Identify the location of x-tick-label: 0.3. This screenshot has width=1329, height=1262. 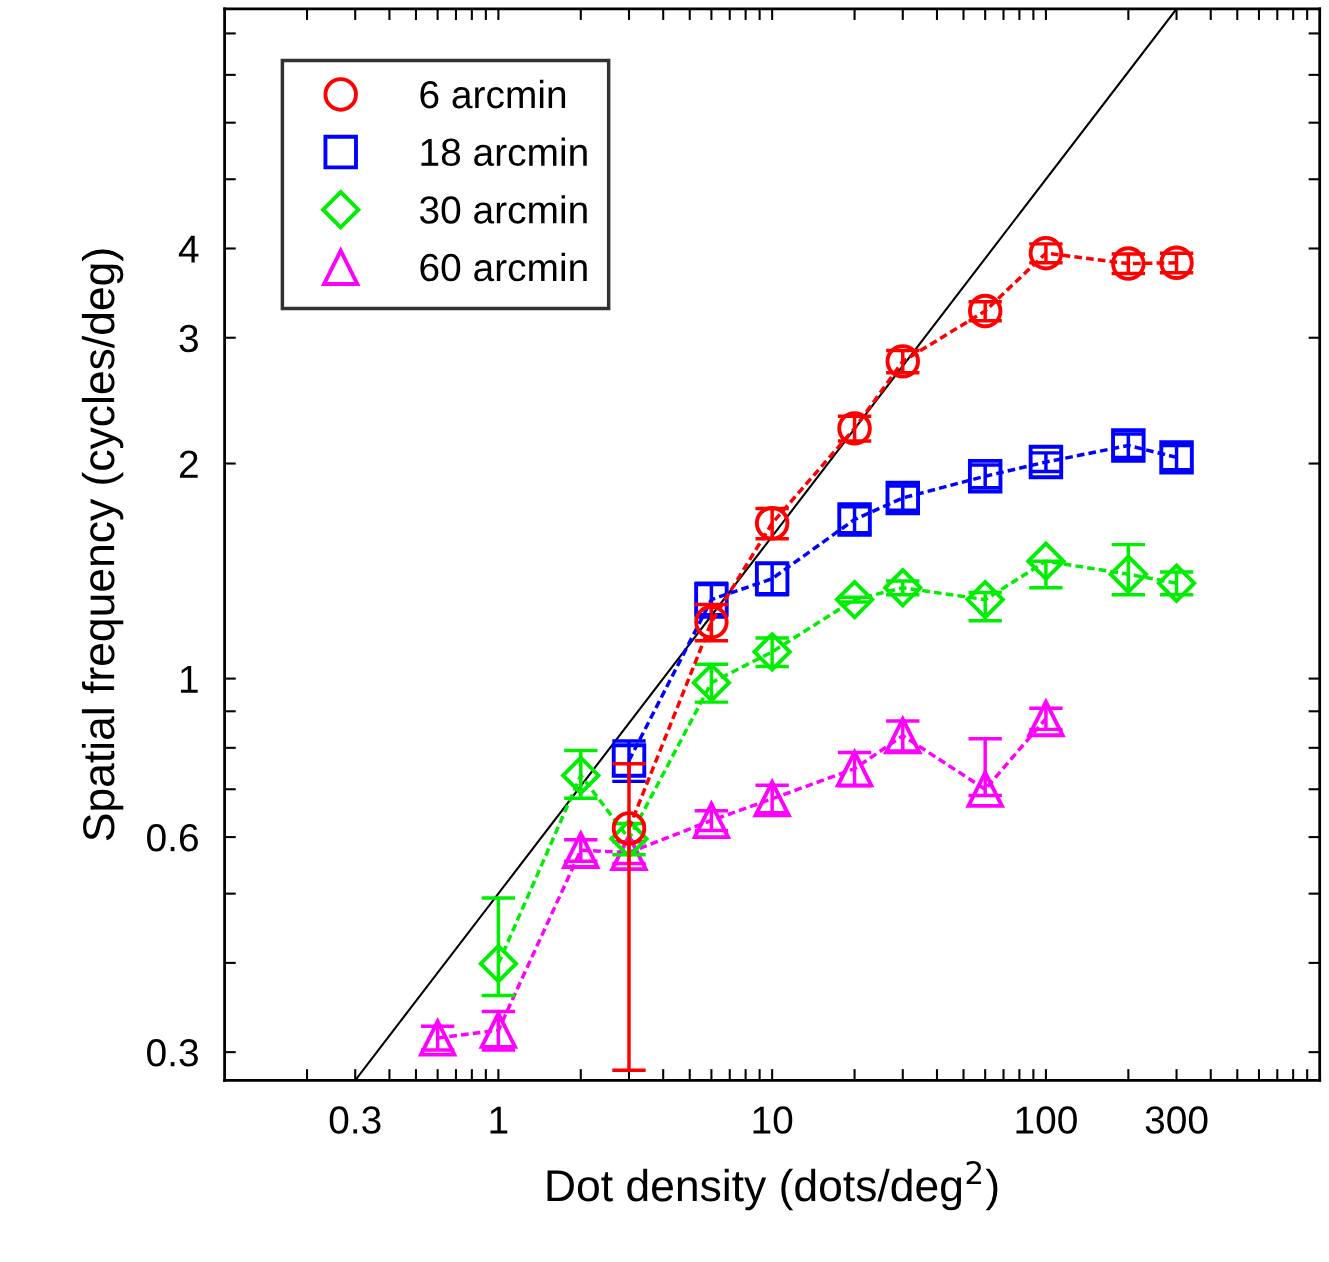
(355, 1120).